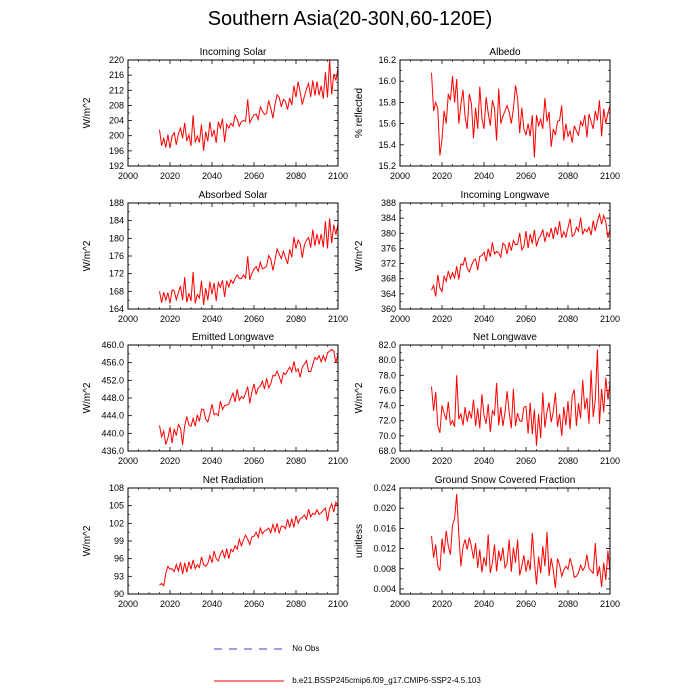  I want to click on y-tick-label: 0.008, so click(384, 569).